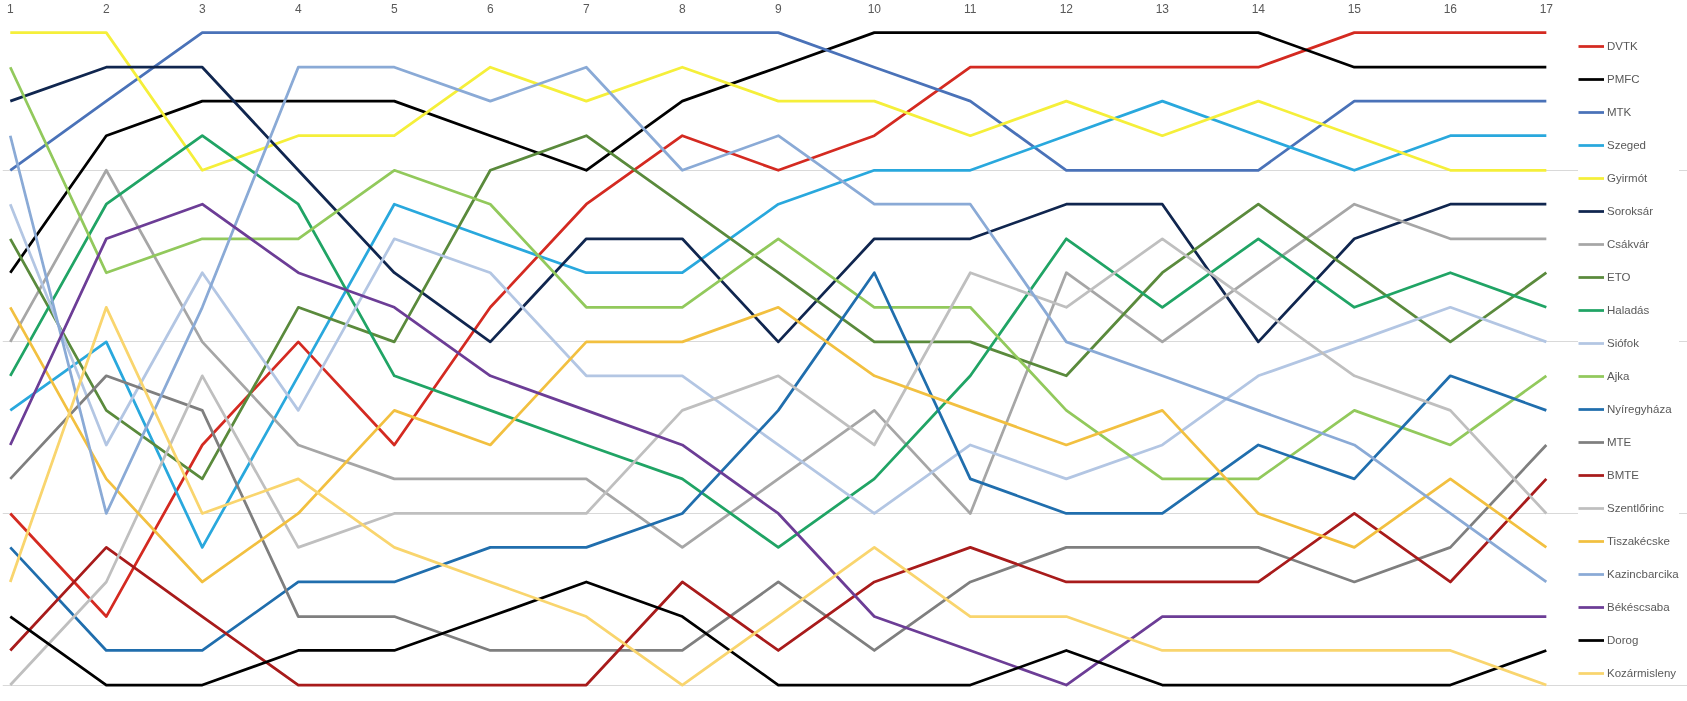 The height and width of the screenshot is (701, 1687). I want to click on legend-label: Nyíregyháza, so click(1640, 409).